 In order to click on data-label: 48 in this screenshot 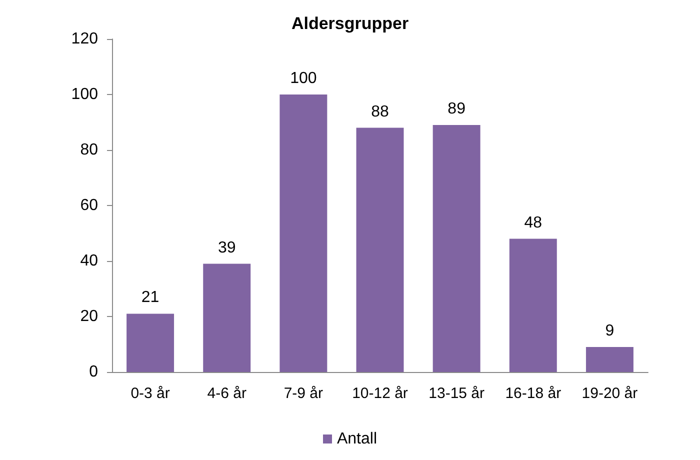, I will do `click(533, 223)`.